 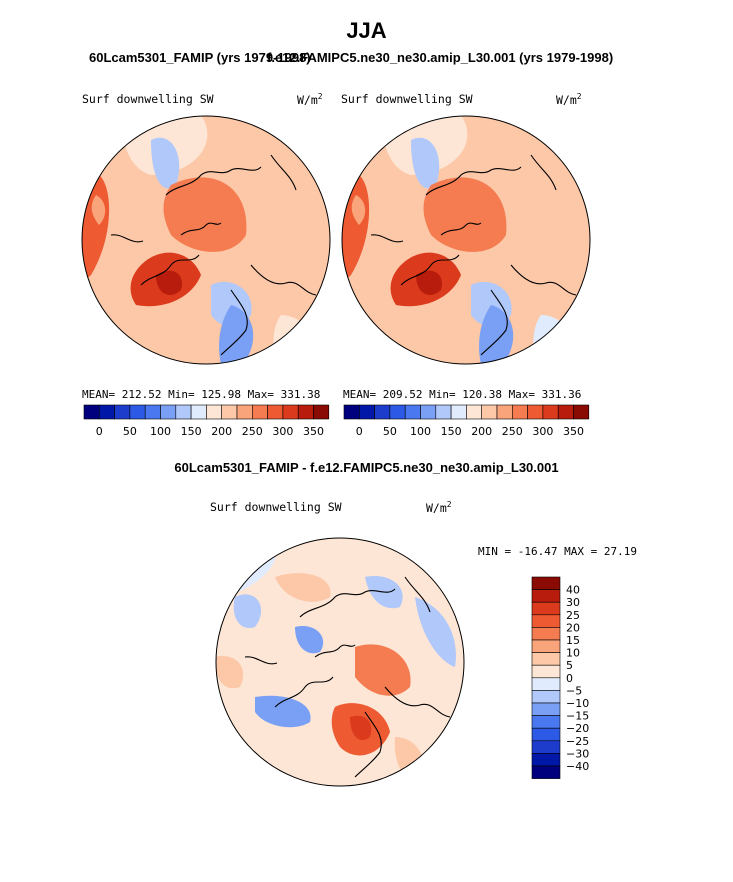 I want to click on colorbar-tick-label: −15, so click(x=577, y=716).